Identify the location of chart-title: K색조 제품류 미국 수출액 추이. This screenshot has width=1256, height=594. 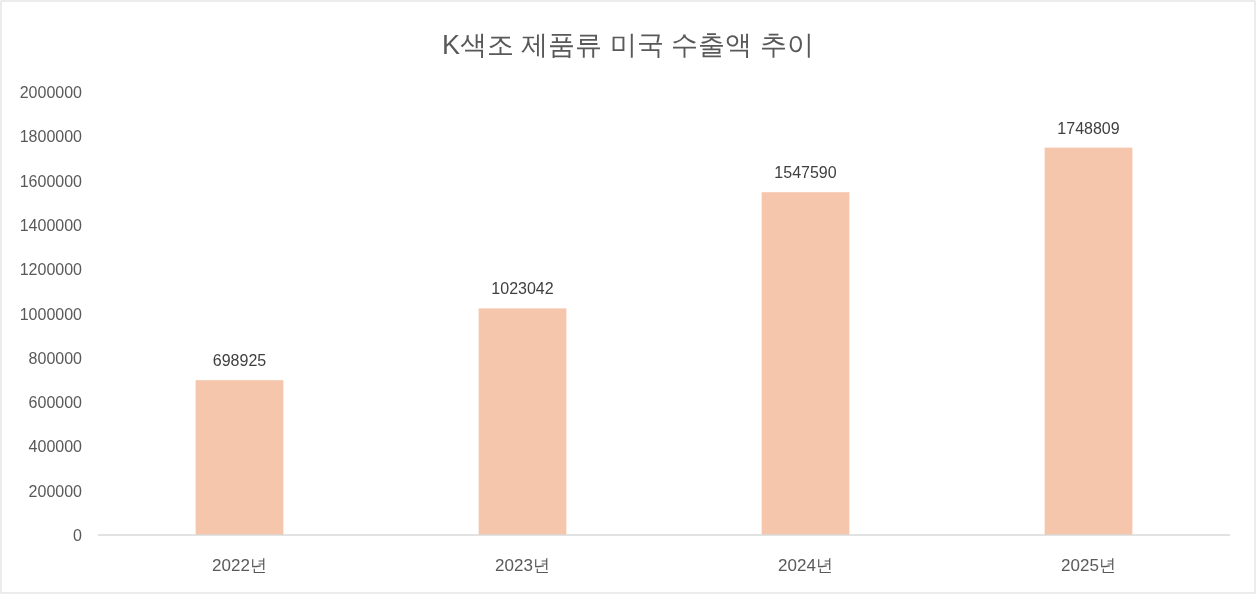
(628, 45).